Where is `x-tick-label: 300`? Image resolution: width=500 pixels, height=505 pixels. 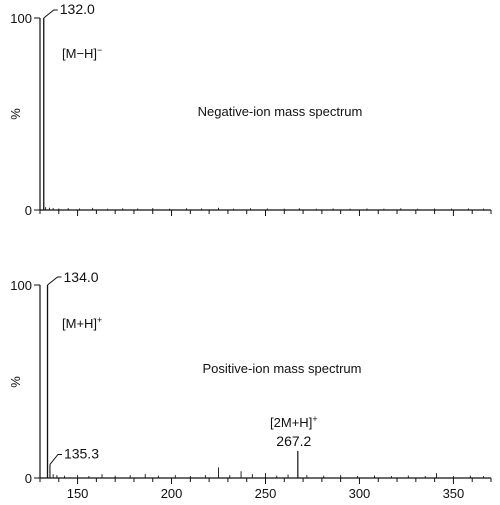
x-tick-label: 300 is located at coordinates (360, 493).